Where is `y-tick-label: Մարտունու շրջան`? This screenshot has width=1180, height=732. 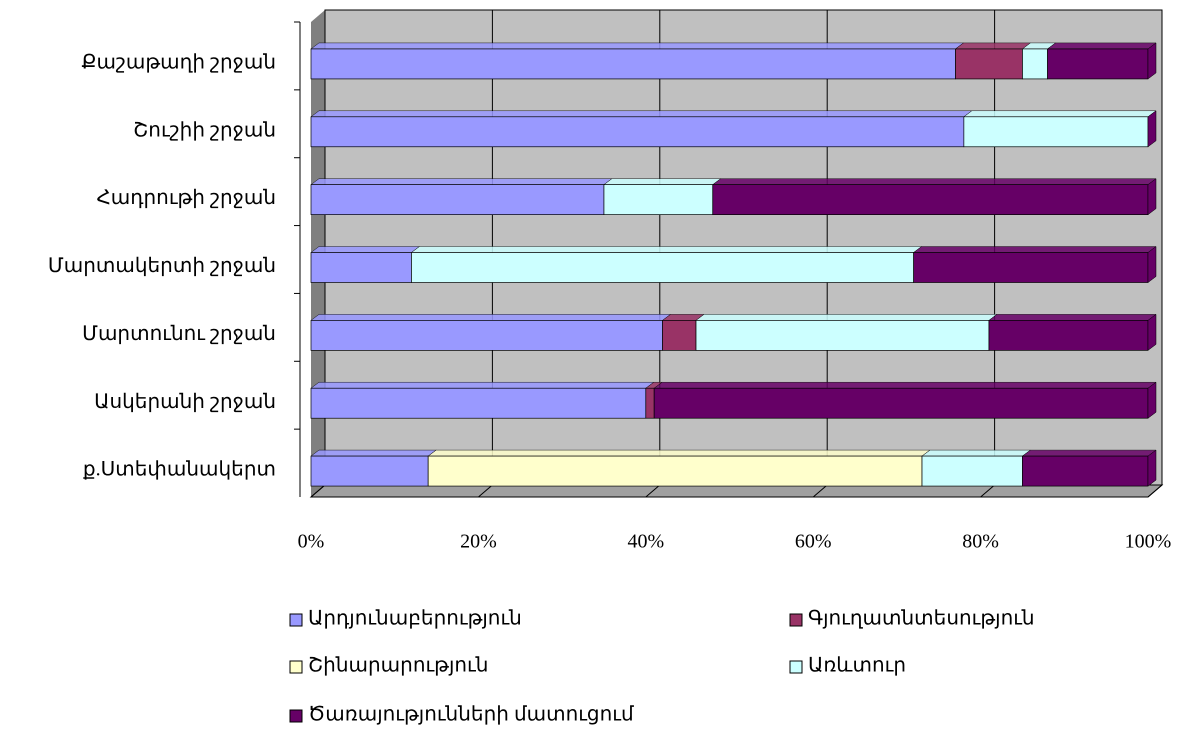
y-tick-label: Մարտունու շրջան is located at coordinates (179, 334).